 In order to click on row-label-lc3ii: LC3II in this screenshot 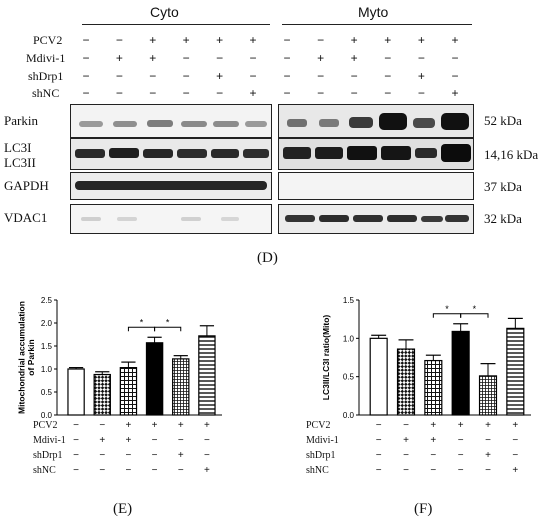, I will do `click(20, 162)`.